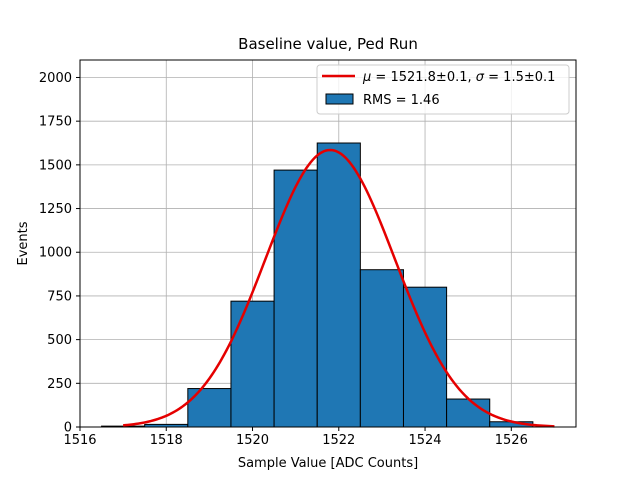 The image size is (640, 480). I want to click on y-tick-label: 1000, so click(55, 253).